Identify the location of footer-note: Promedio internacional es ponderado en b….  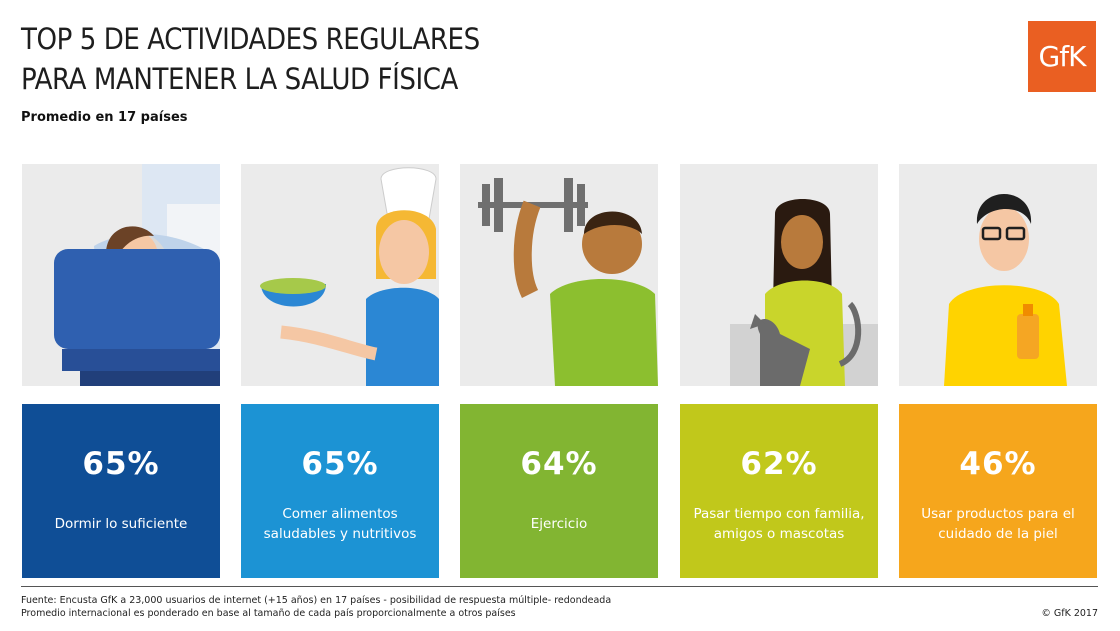
(268, 613).